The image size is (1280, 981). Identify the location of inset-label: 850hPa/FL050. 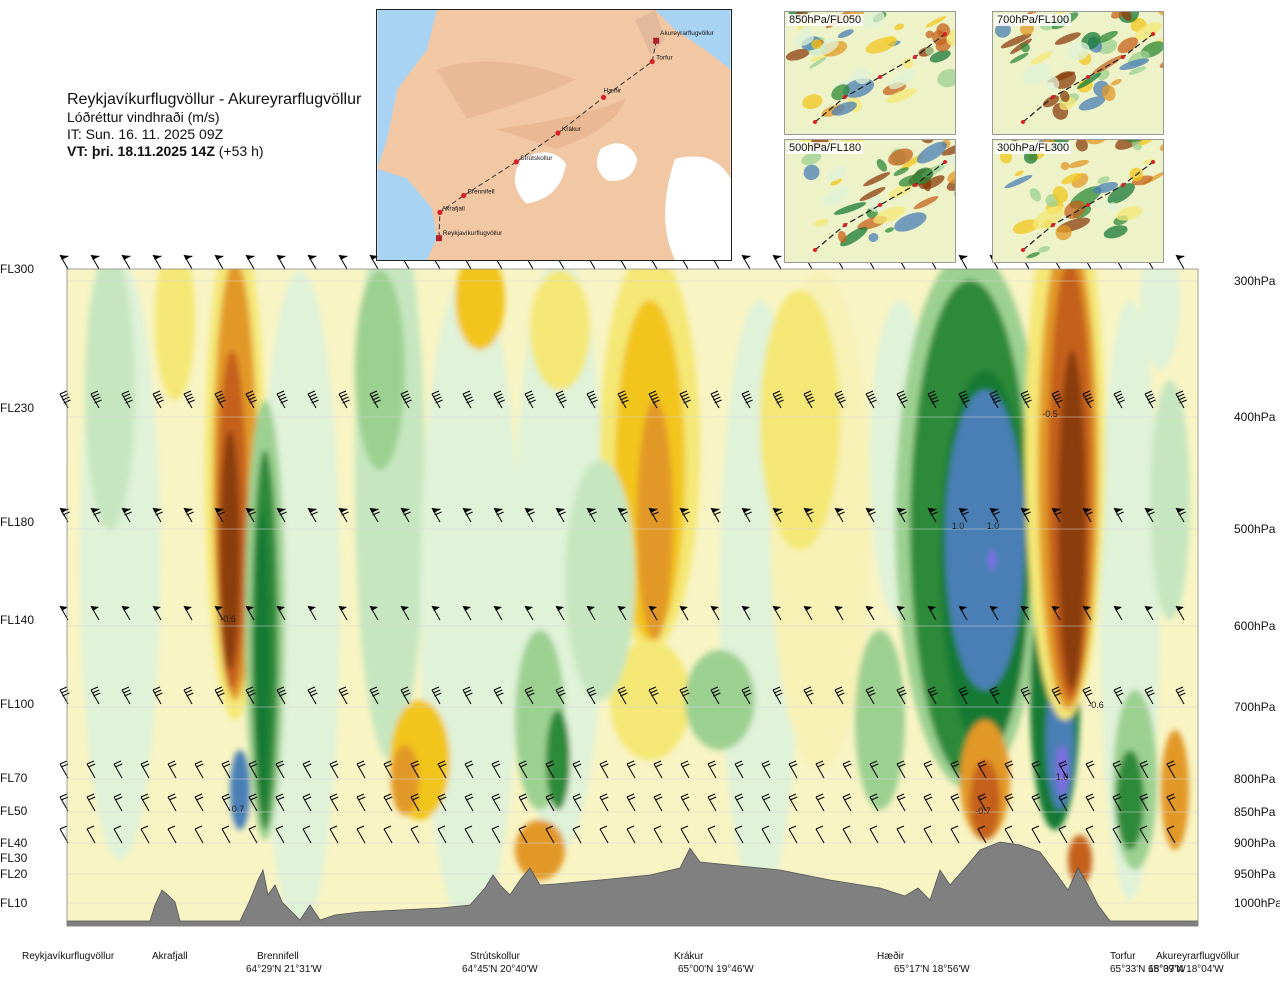
(825, 20).